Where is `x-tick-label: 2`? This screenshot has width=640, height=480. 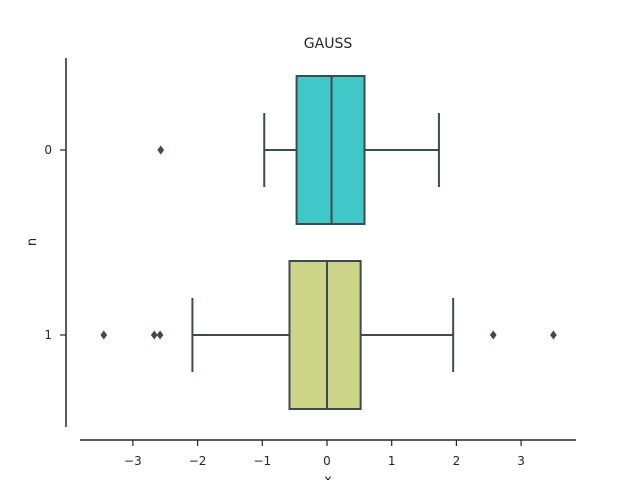 x-tick-label: 2 is located at coordinates (457, 461).